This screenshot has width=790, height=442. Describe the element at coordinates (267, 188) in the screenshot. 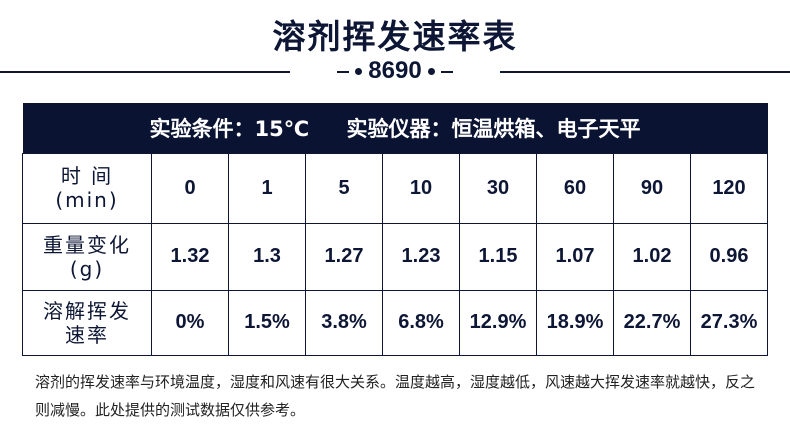

I see `table-cell: 1` at that location.